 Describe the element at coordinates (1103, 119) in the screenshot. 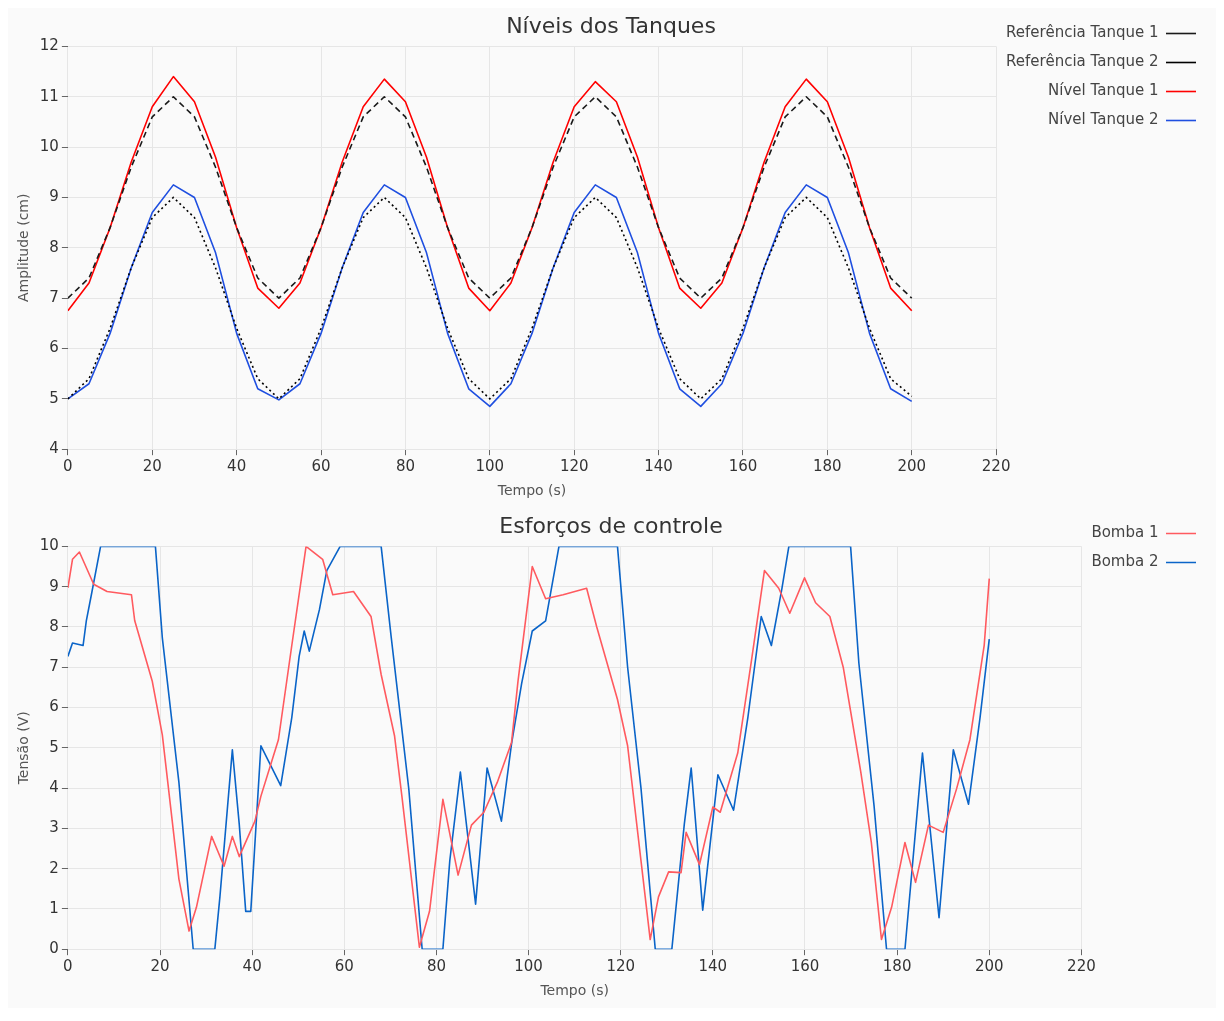

I see `legend-label: Nível Tanque 2` at that location.